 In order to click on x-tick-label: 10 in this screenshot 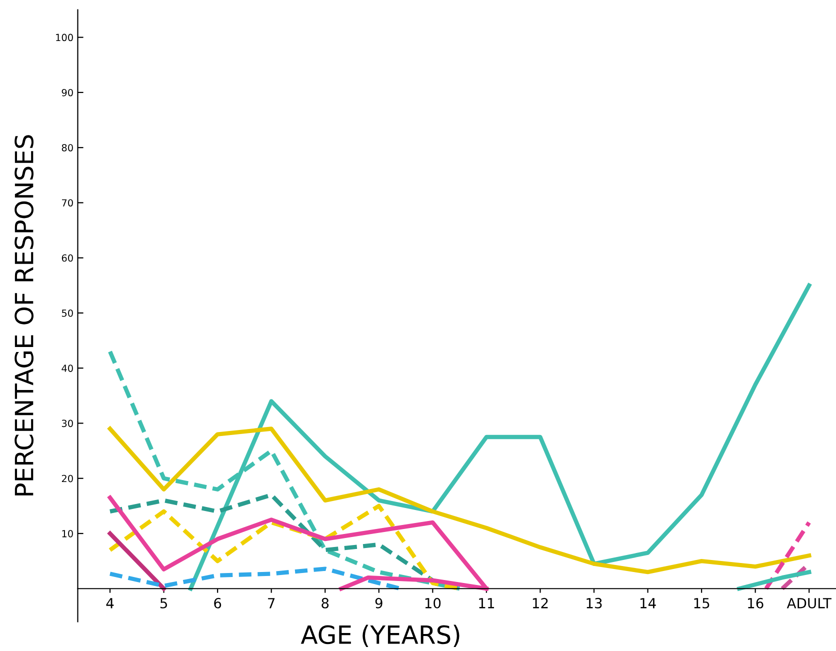, I will do `click(433, 603)`.